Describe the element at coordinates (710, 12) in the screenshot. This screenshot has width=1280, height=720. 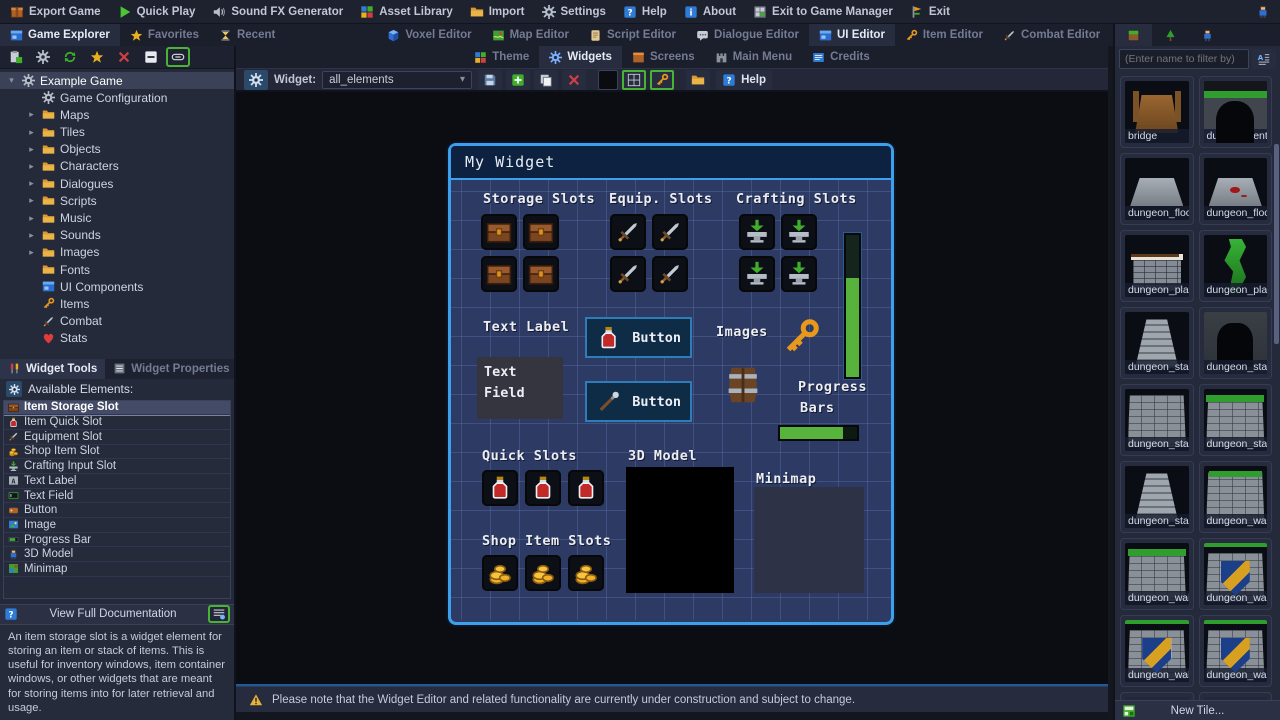
I see `menu-item-about: About` at that location.